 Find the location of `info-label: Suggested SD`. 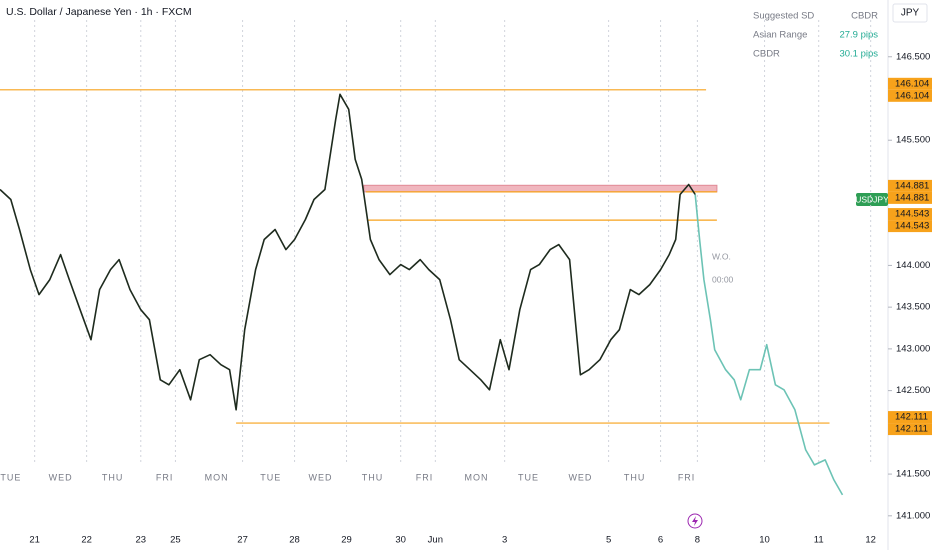

info-label: Suggested SD is located at coordinates (783, 16).